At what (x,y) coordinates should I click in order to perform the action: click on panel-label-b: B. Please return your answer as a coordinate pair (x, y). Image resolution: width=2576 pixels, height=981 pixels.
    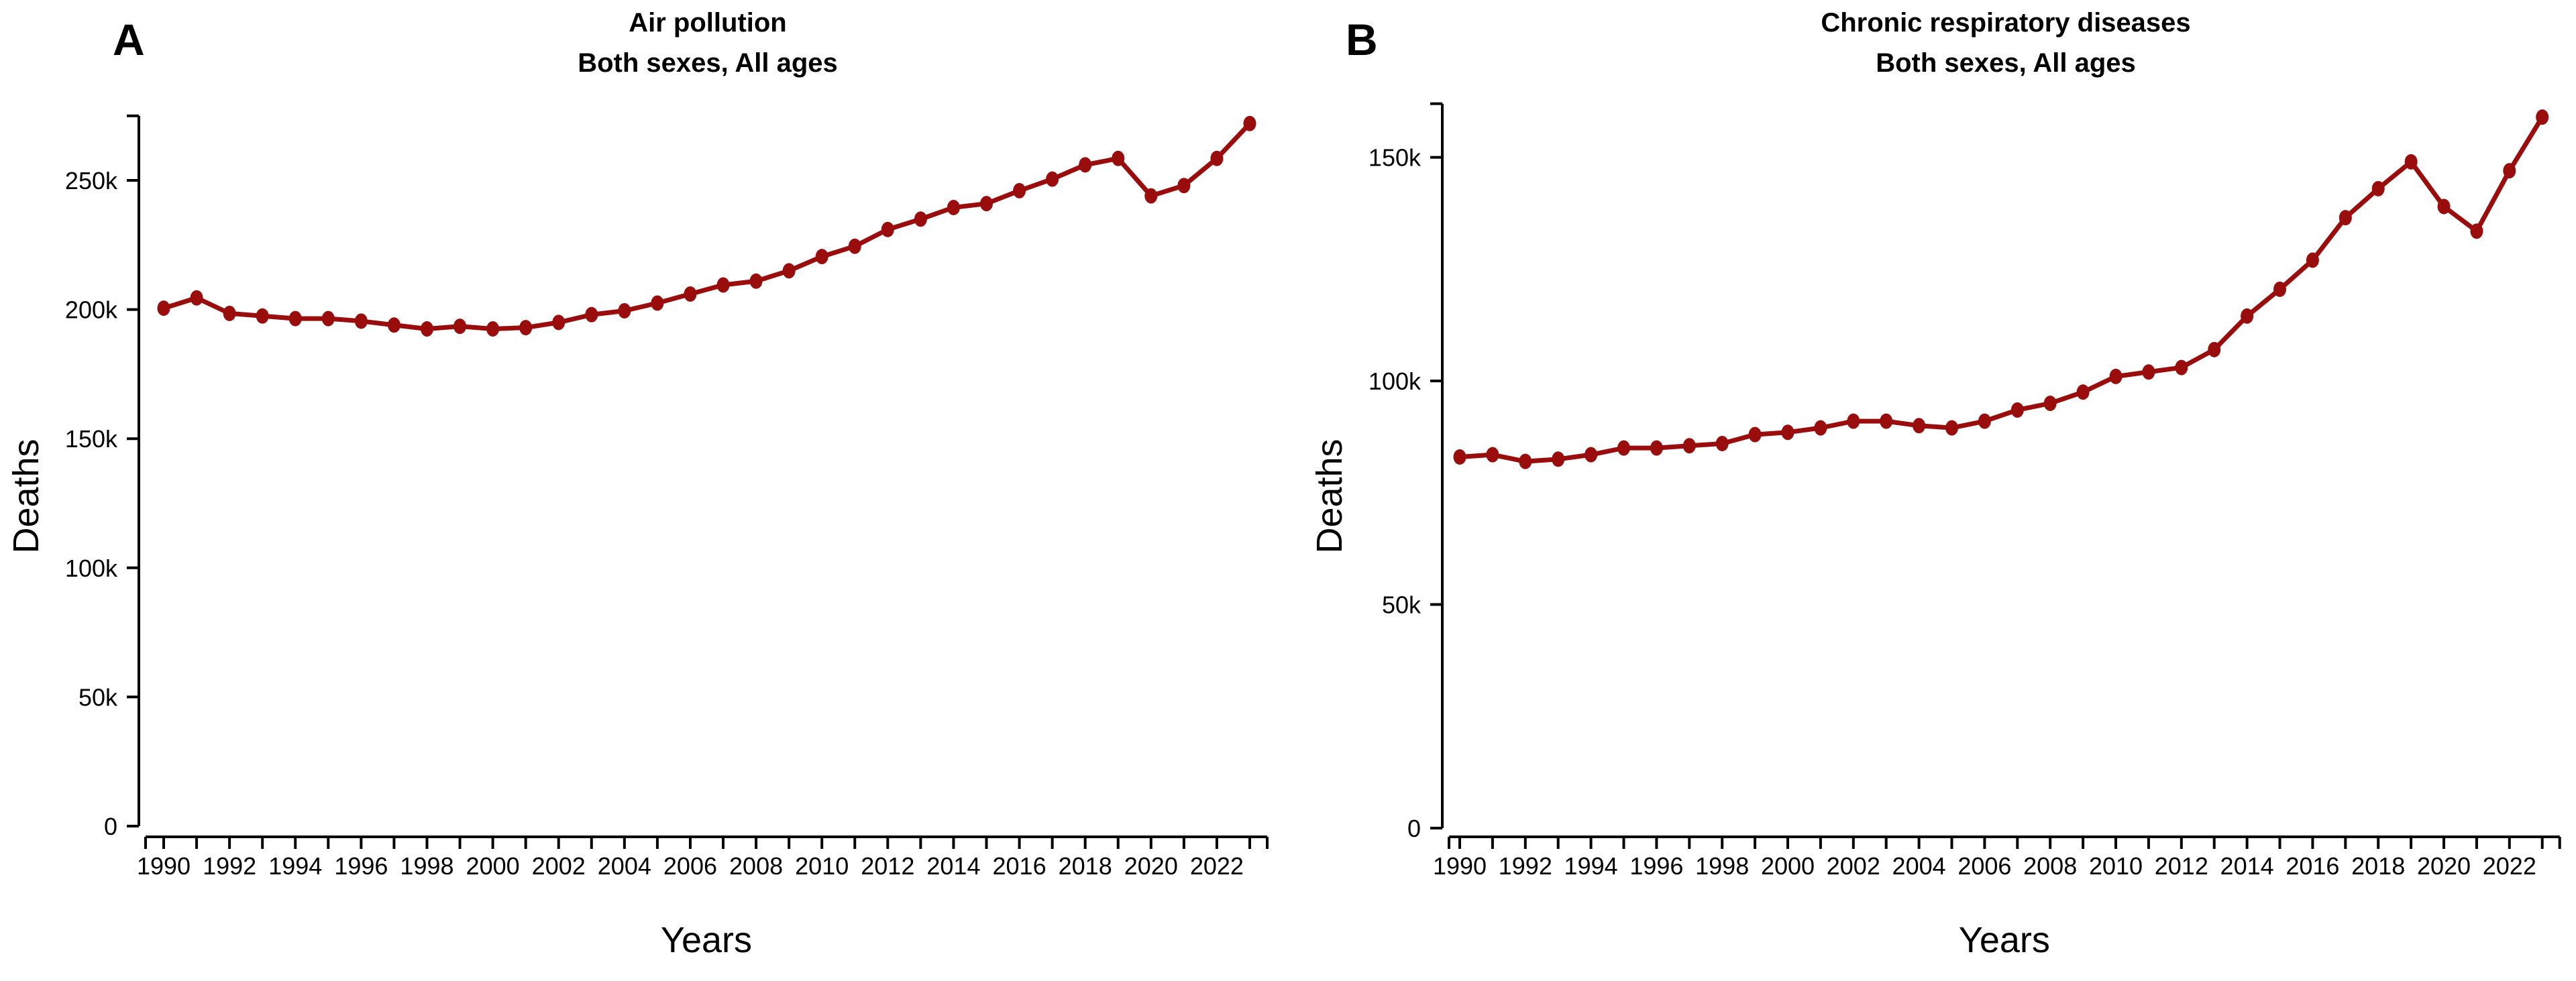
    Looking at the image, I should click on (1362, 39).